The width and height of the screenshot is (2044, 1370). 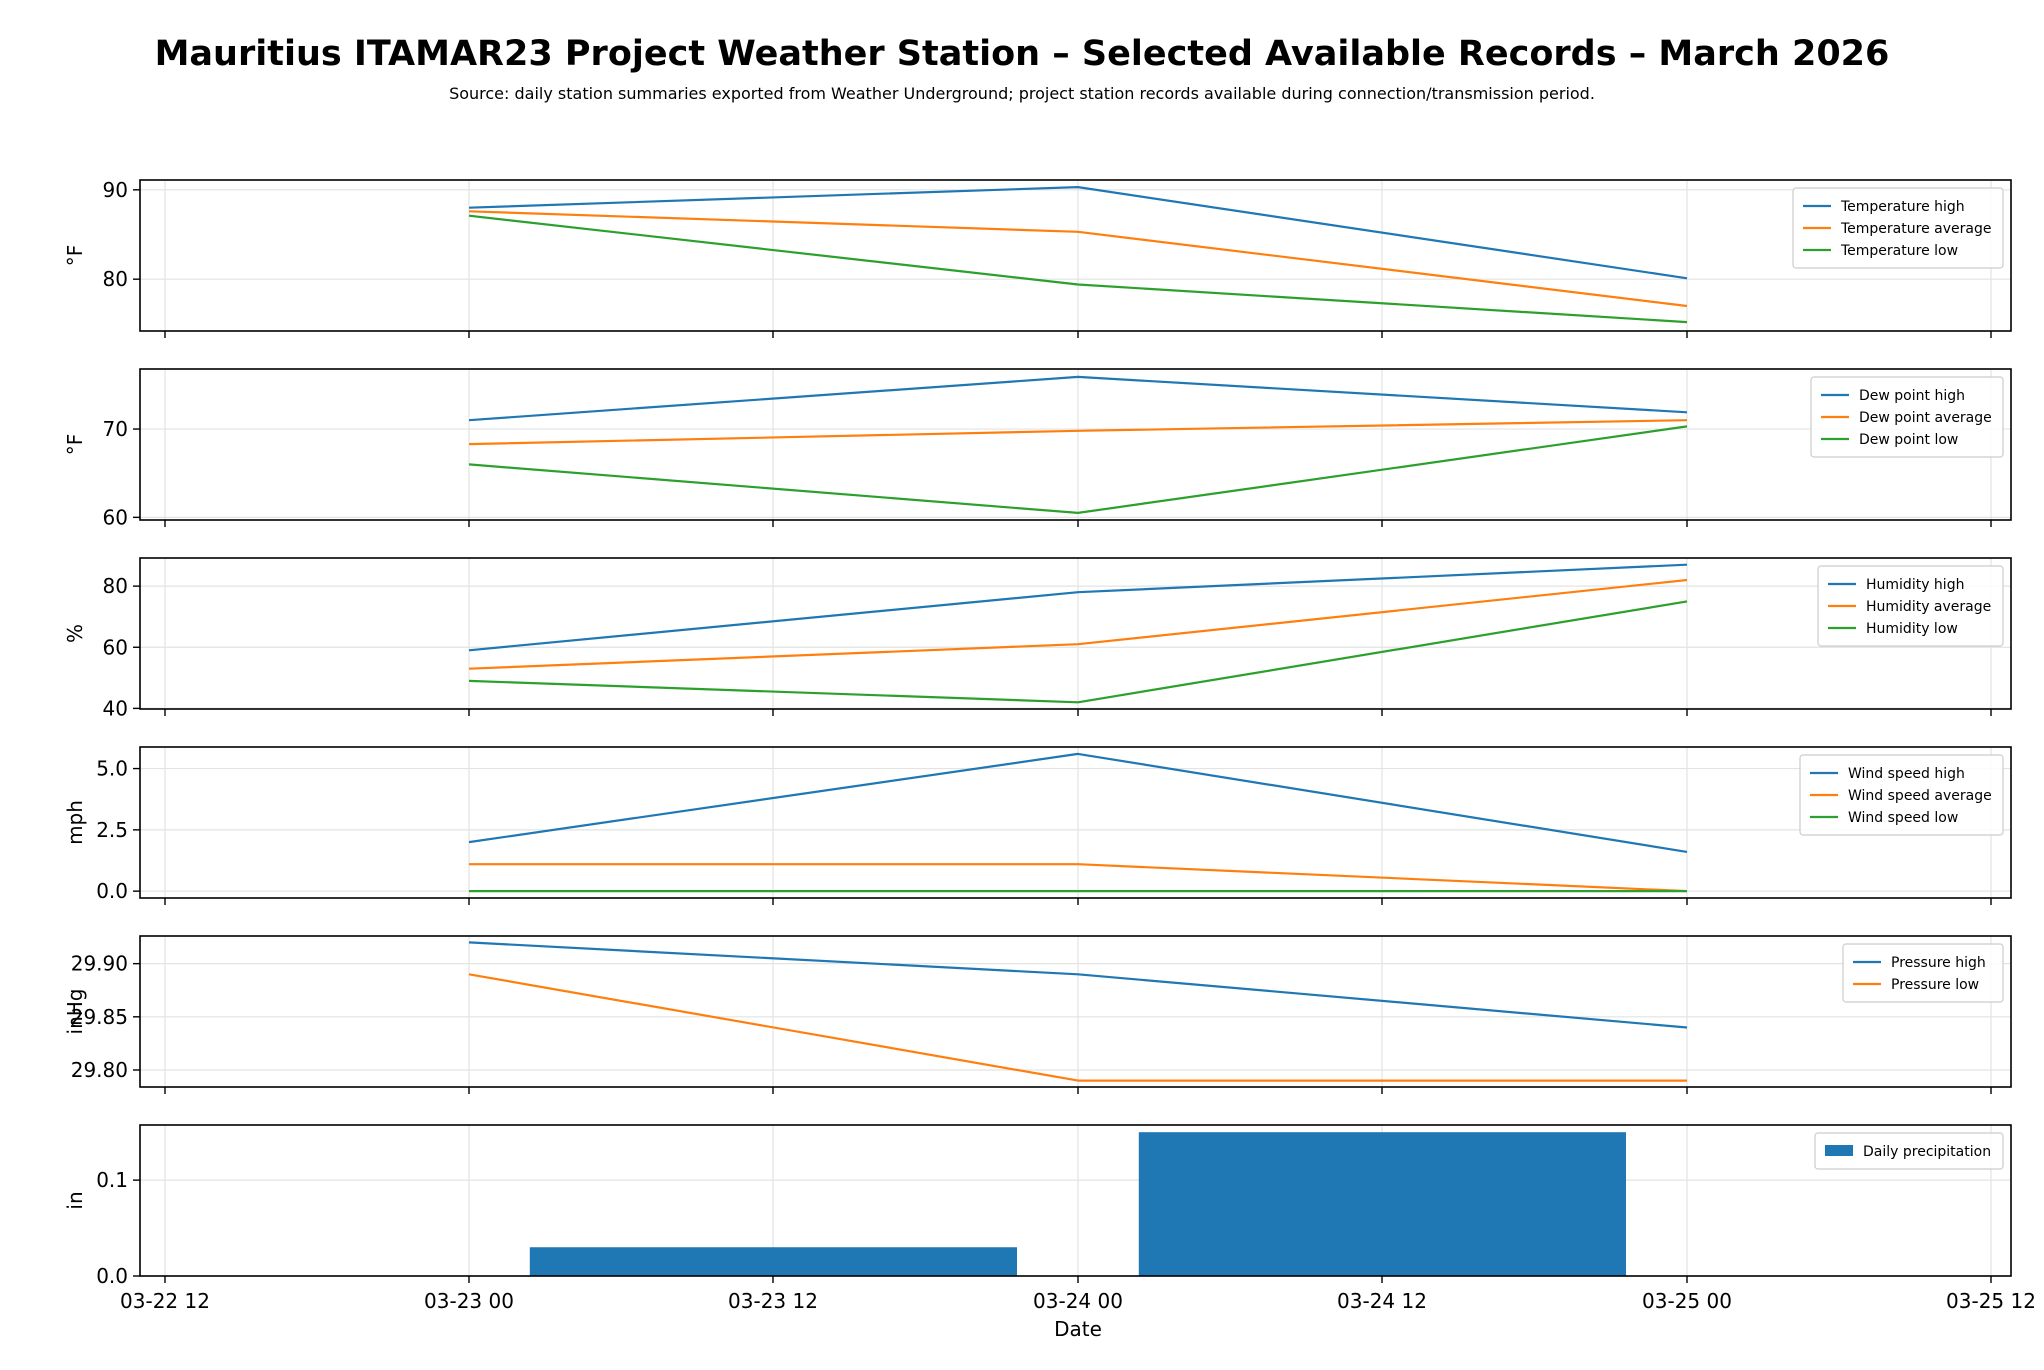 What do you see at coordinates (1382, 1301) in the screenshot?
I see `x-tick-label: 03-24 12` at bounding box center [1382, 1301].